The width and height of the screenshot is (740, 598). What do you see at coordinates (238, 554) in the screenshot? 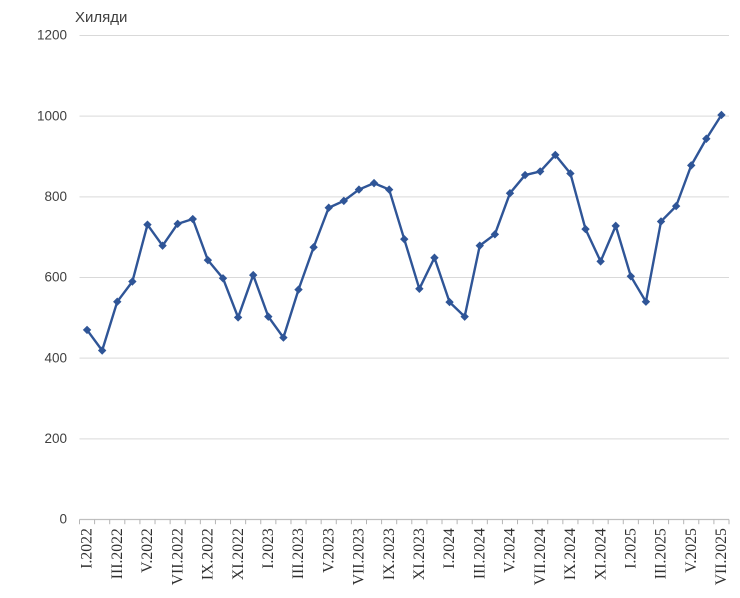
I see `svg-text: XI.2022` at bounding box center [238, 554].